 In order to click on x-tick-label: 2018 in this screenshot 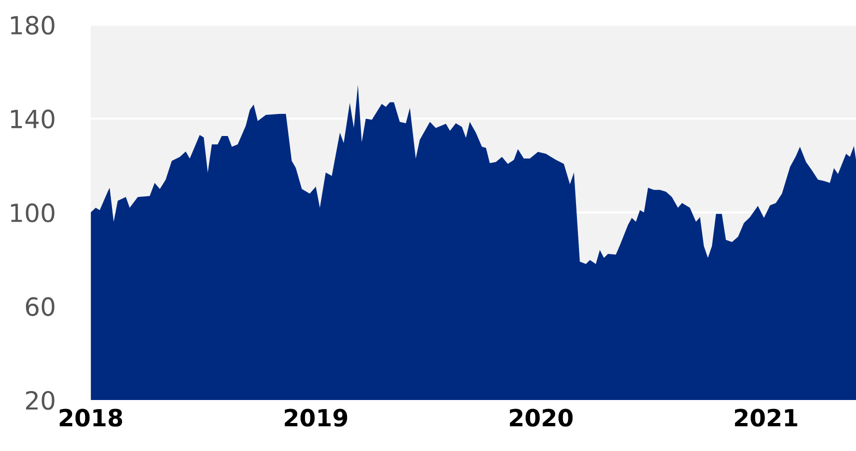, I will do `click(91, 417)`.